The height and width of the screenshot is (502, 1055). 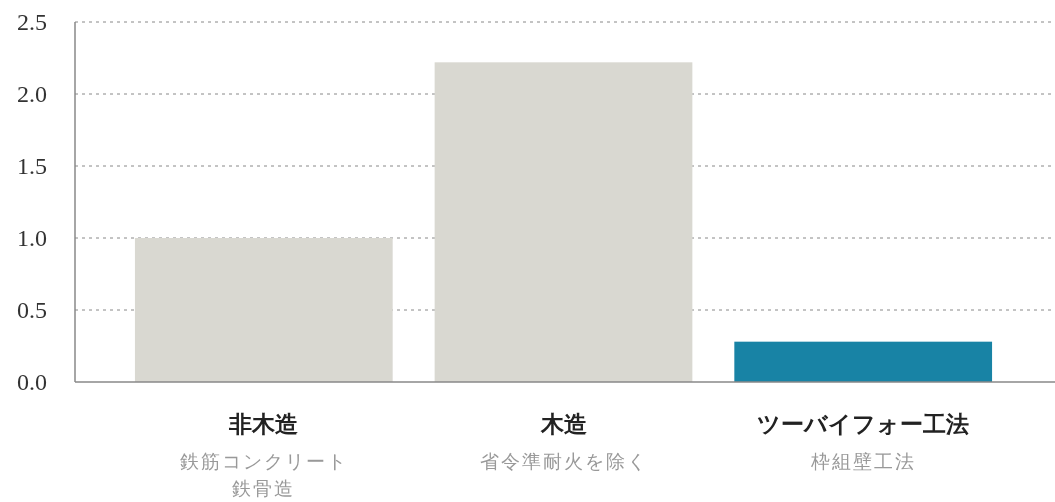 I want to click on y-tick-label: 0.0, so click(x=32, y=382).